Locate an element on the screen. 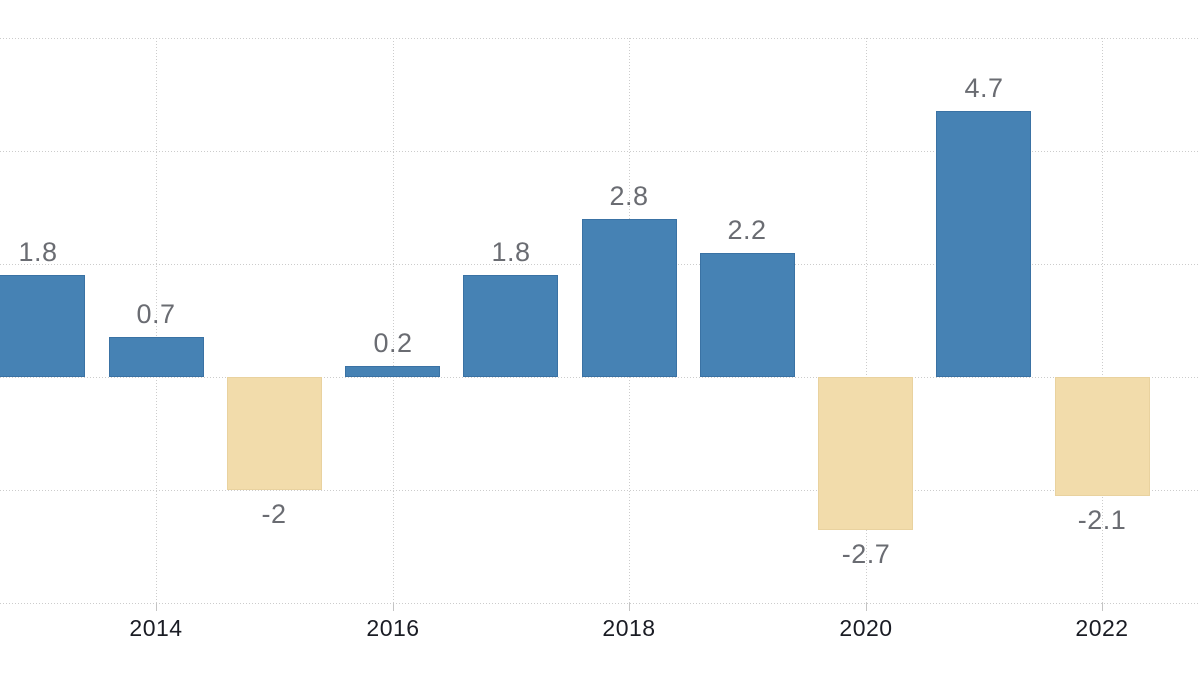  bar-value-label: 2.2 is located at coordinates (747, 230).